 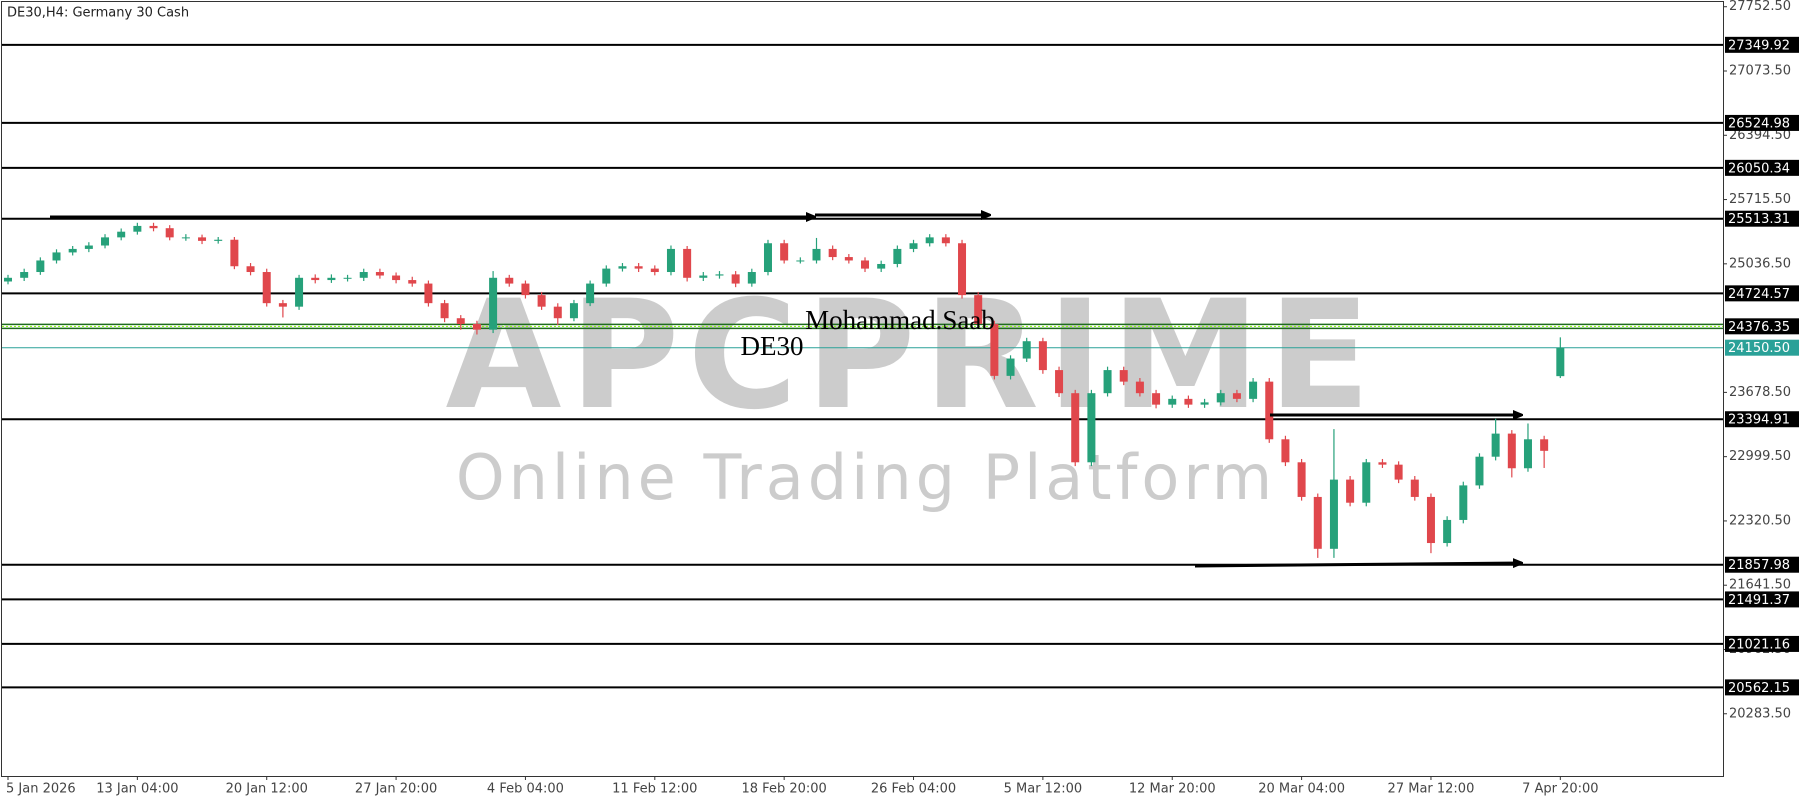 What do you see at coordinates (1759, 327) in the screenshot?
I see `level-label: 24376.35` at bounding box center [1759, 327].